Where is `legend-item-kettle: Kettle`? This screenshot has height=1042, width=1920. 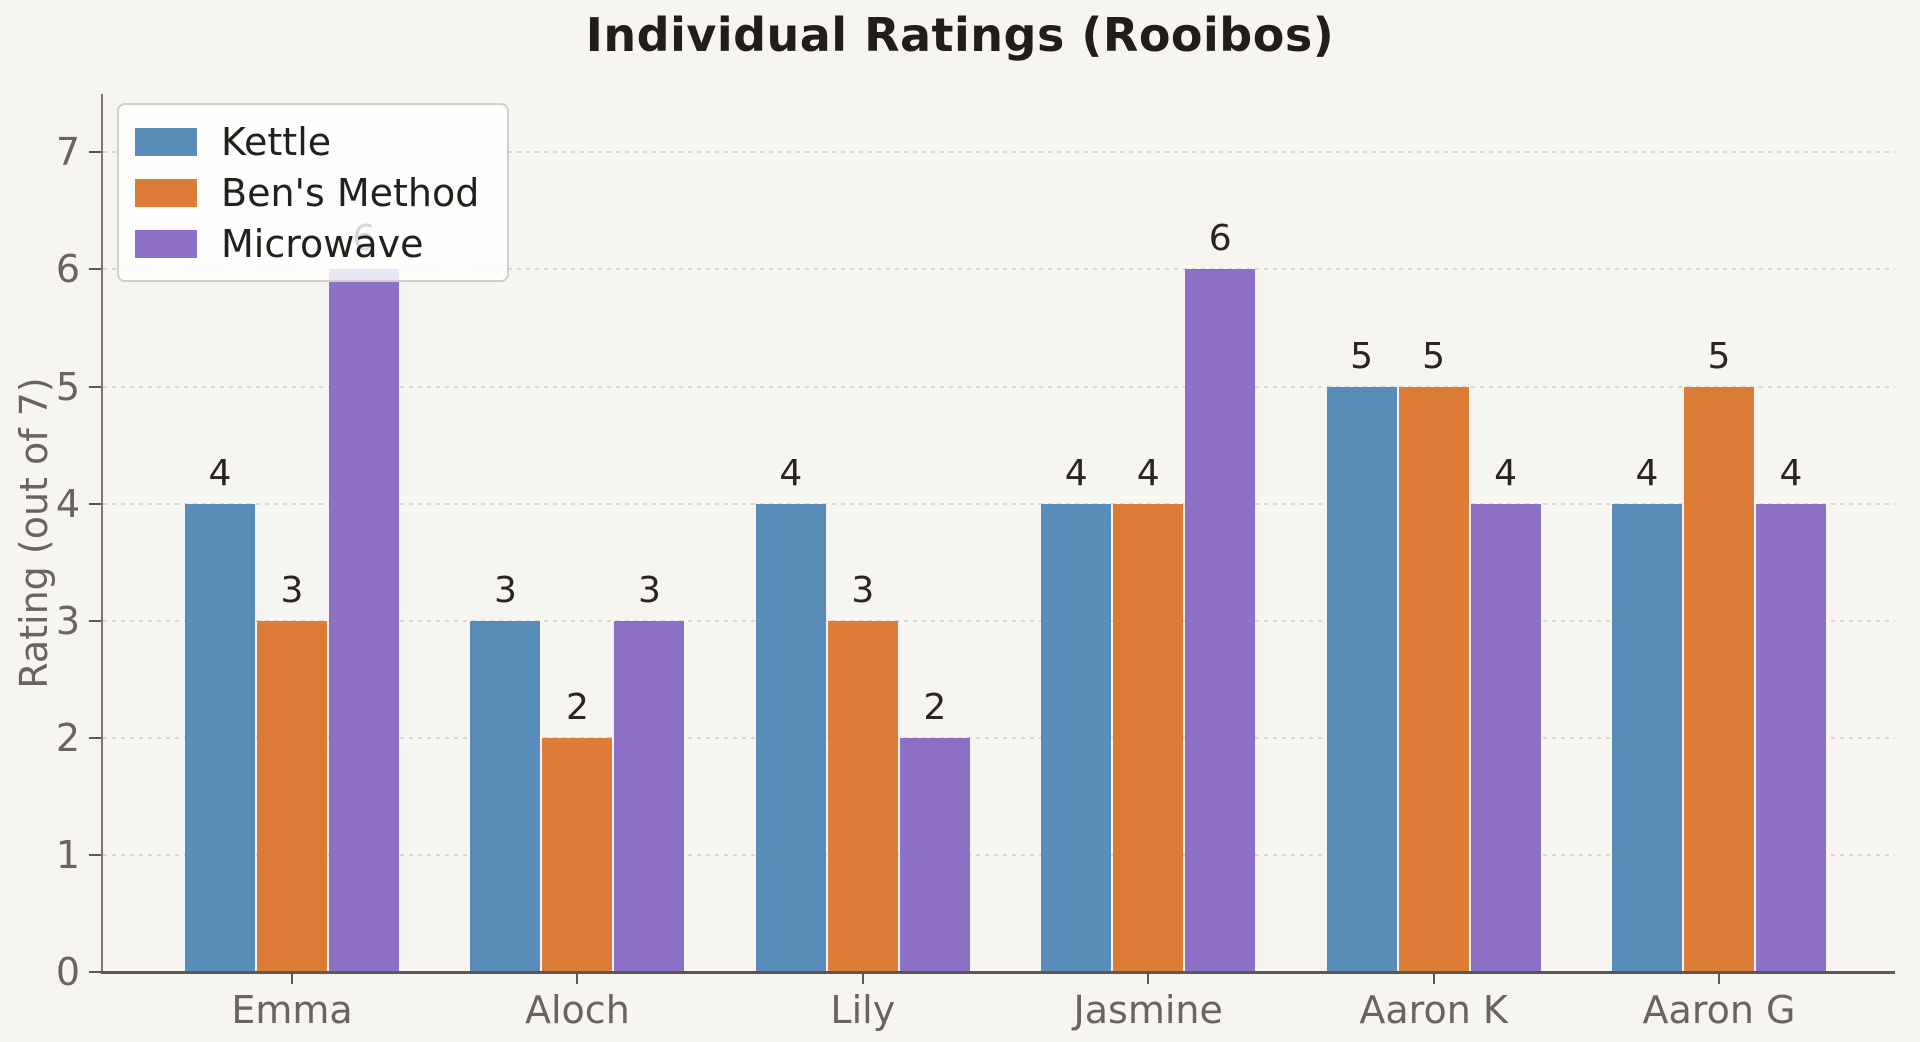 legend-item-kettle: Kettle is located at coordinates (307, 141).